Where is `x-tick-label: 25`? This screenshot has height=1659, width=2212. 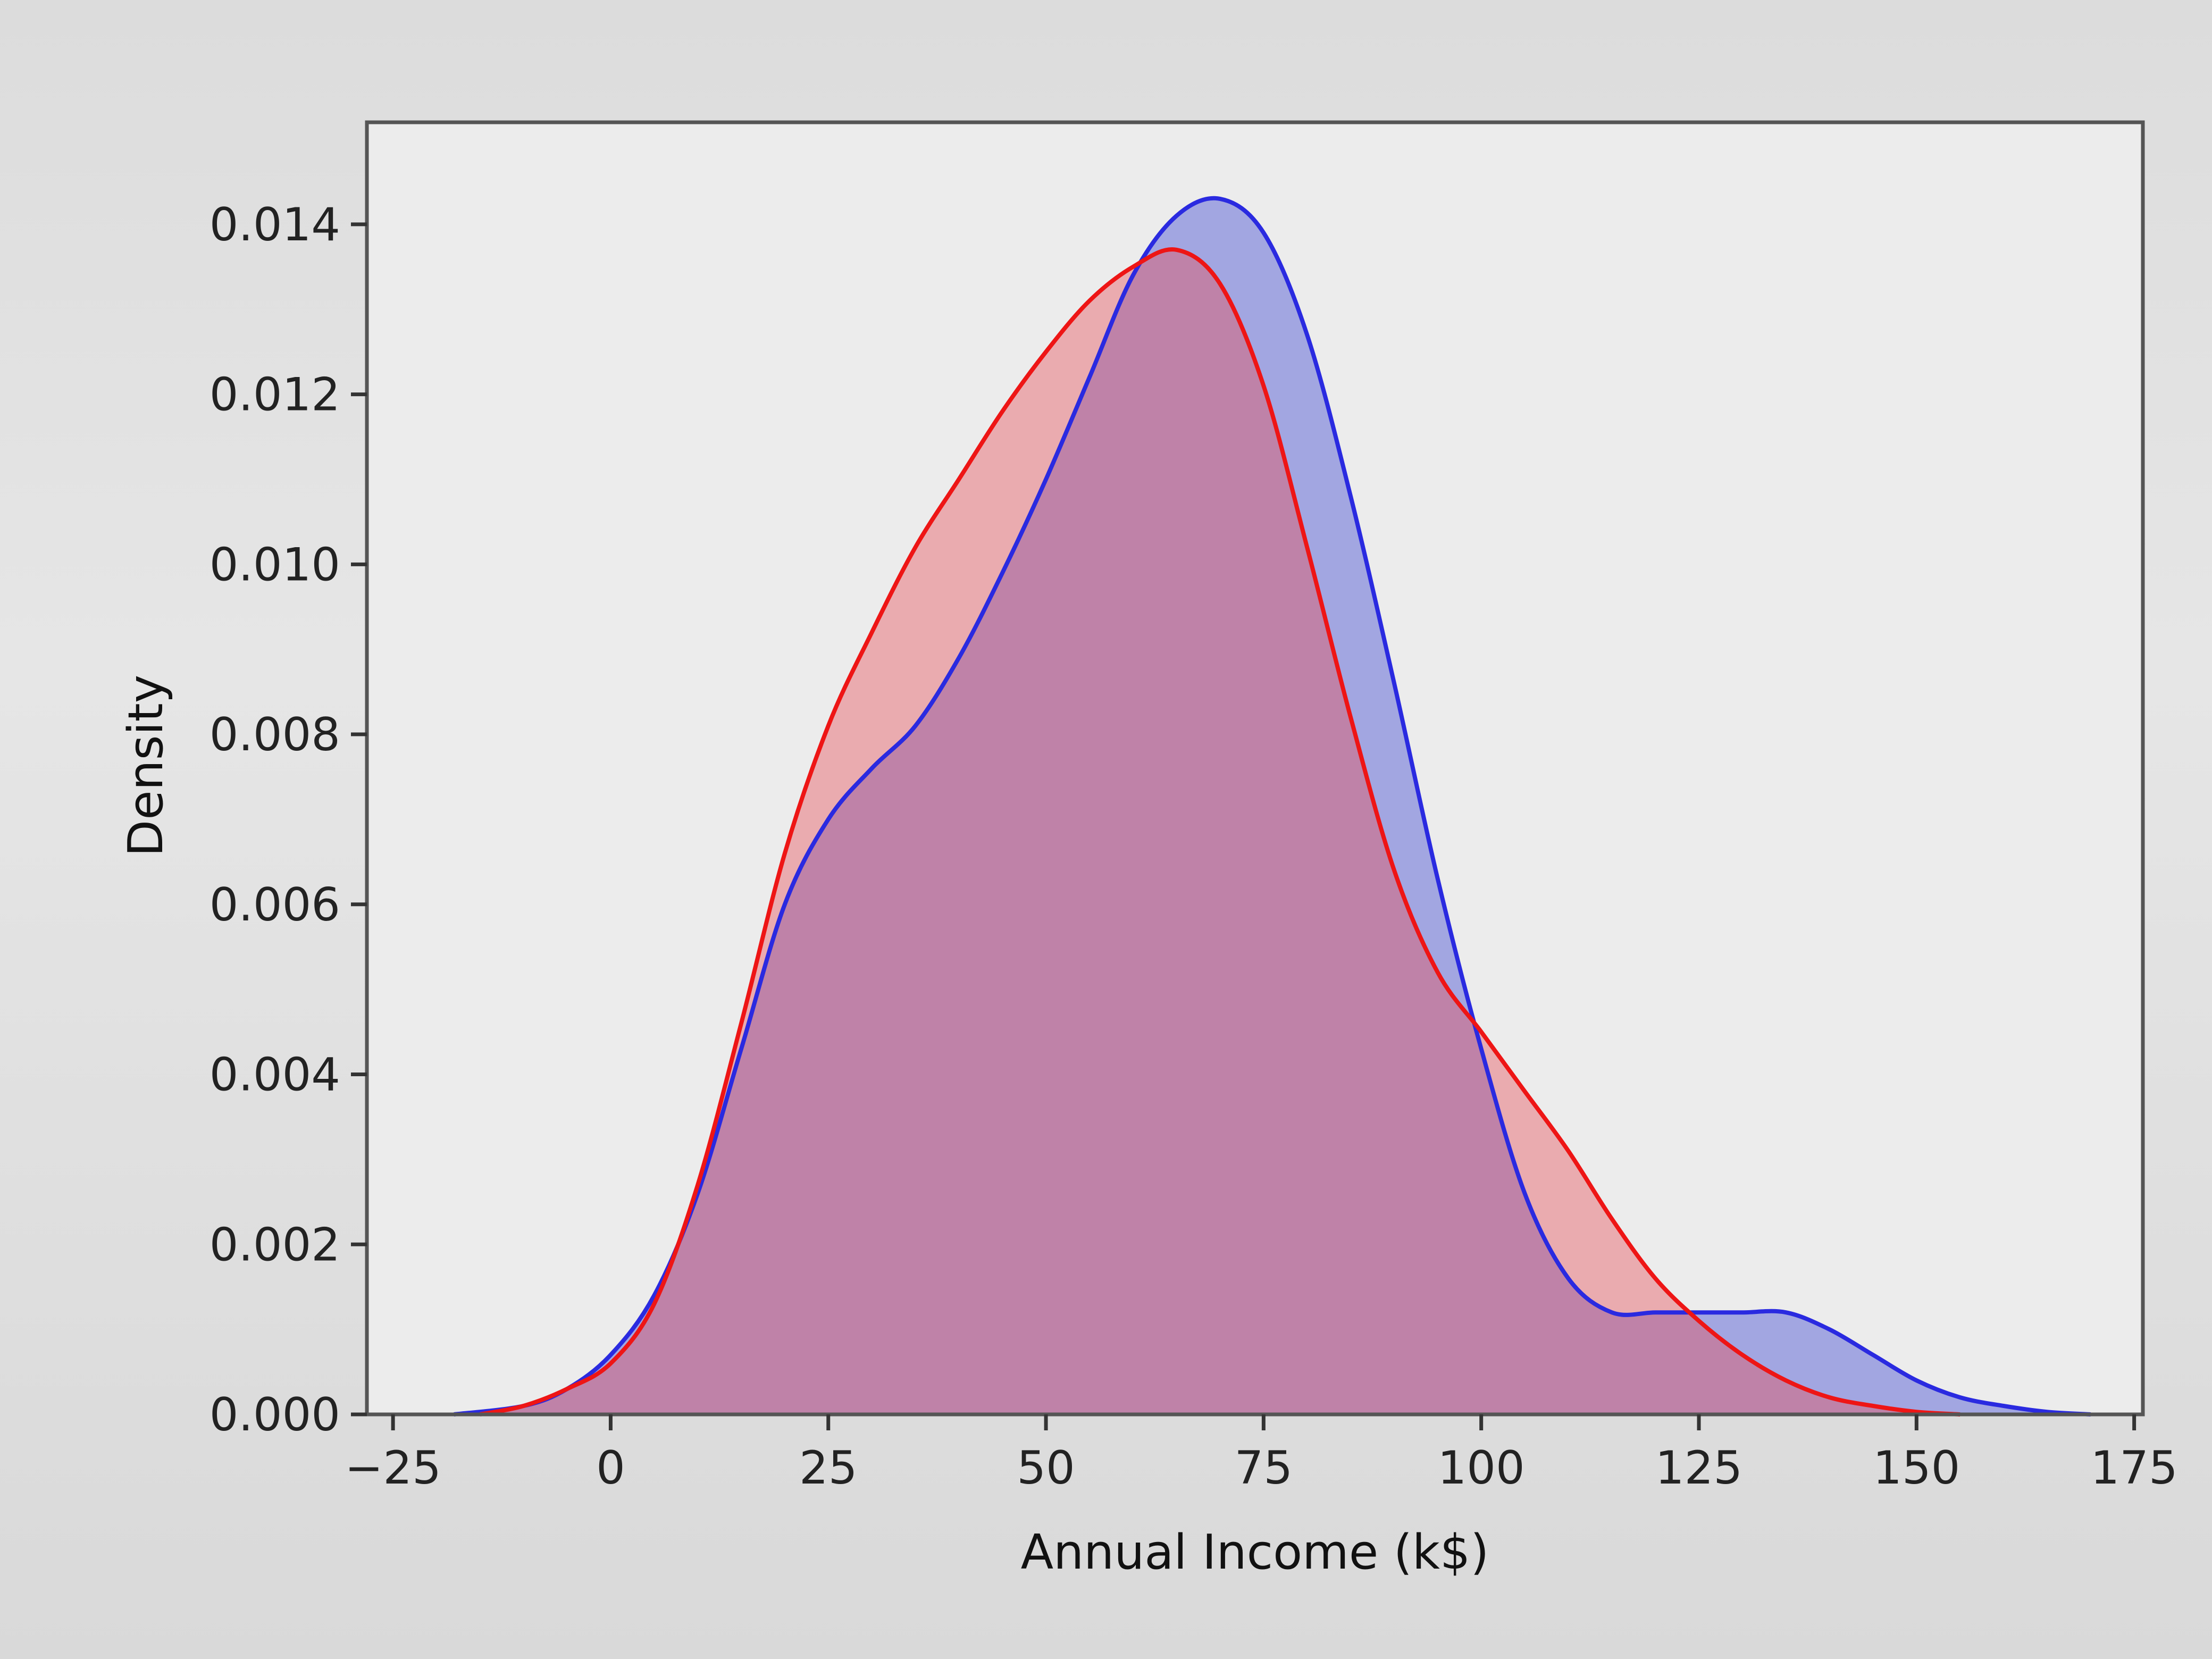 x-tick-label: 25 is located at coordinates (828, 1468).